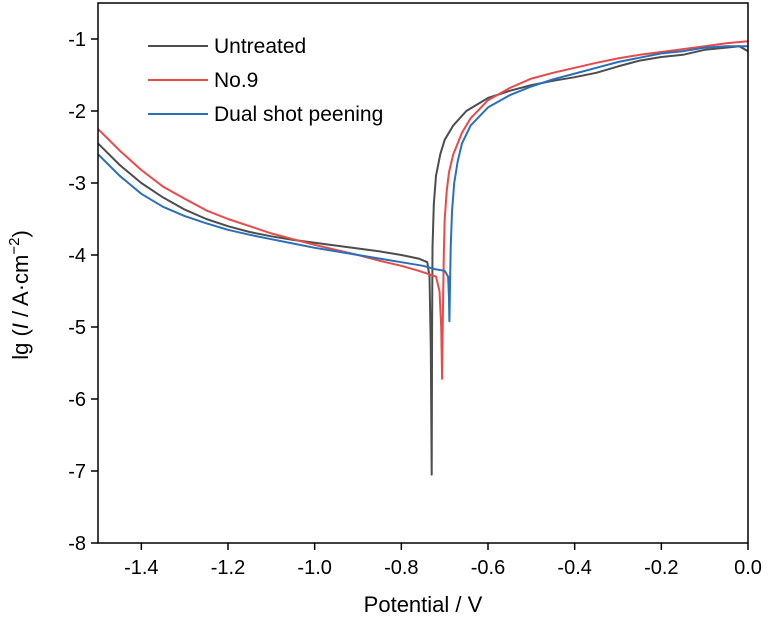  Describe the element at coordinates (748, 568) in the screenshot. I see `x-tick-label: 0.0` at that location.